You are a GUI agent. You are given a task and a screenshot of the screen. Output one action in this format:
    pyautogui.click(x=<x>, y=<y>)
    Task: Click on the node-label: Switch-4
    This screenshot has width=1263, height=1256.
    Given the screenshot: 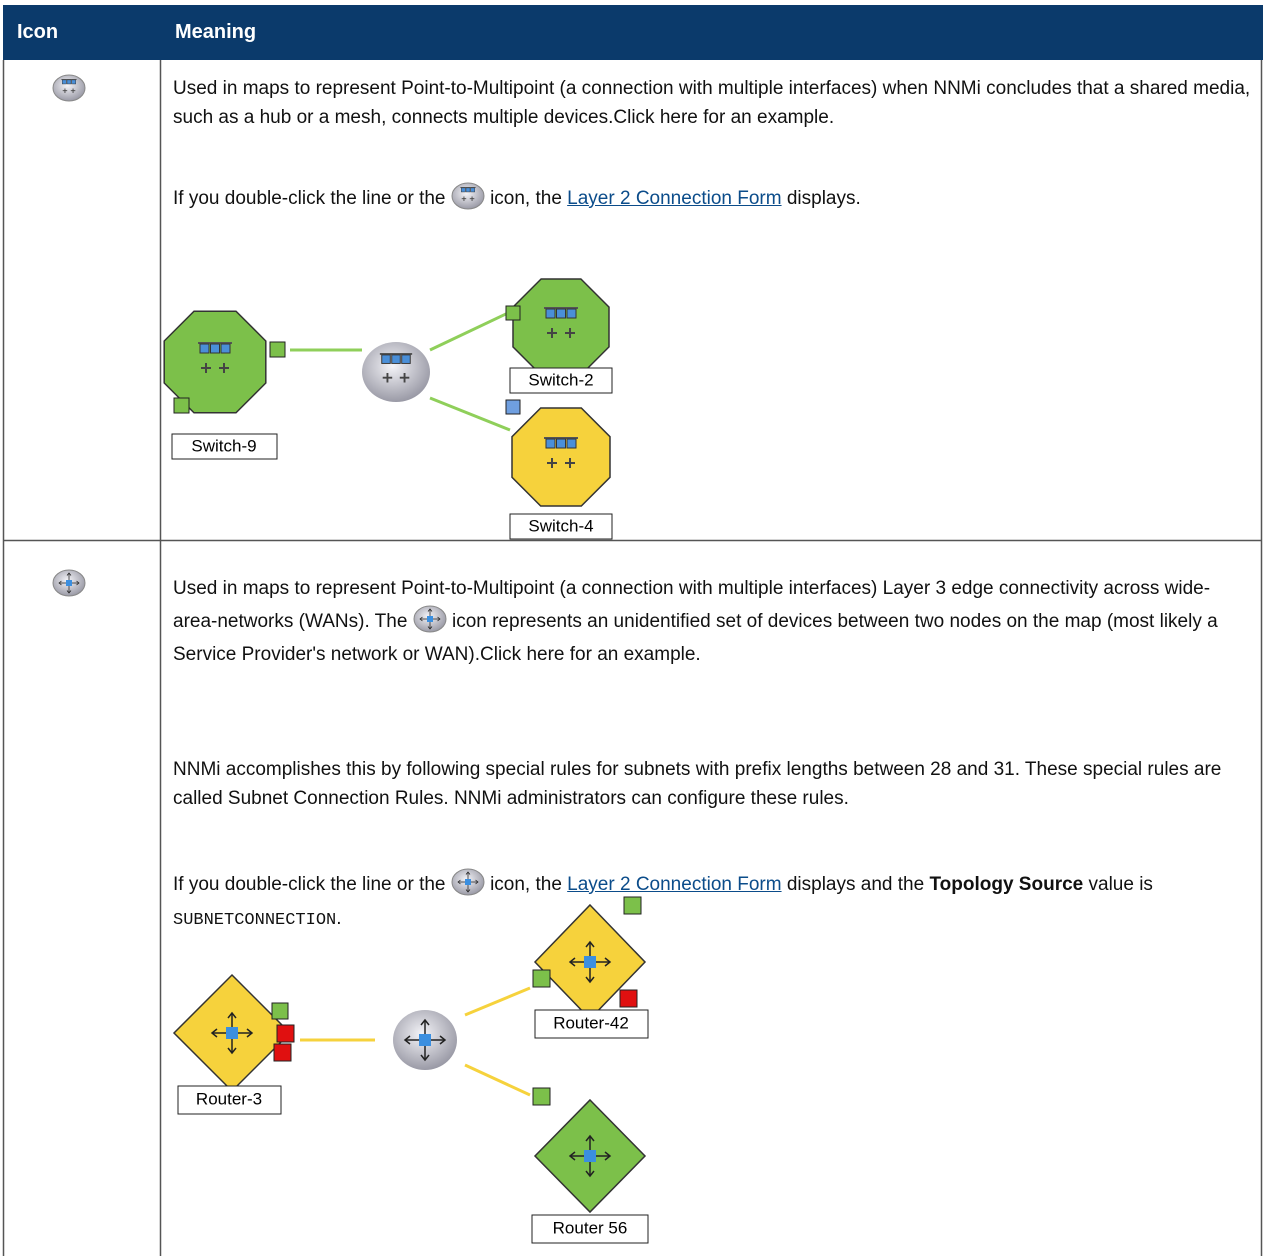 What is the action you would take?
    pyautogui.click(x=560, y=525)
    